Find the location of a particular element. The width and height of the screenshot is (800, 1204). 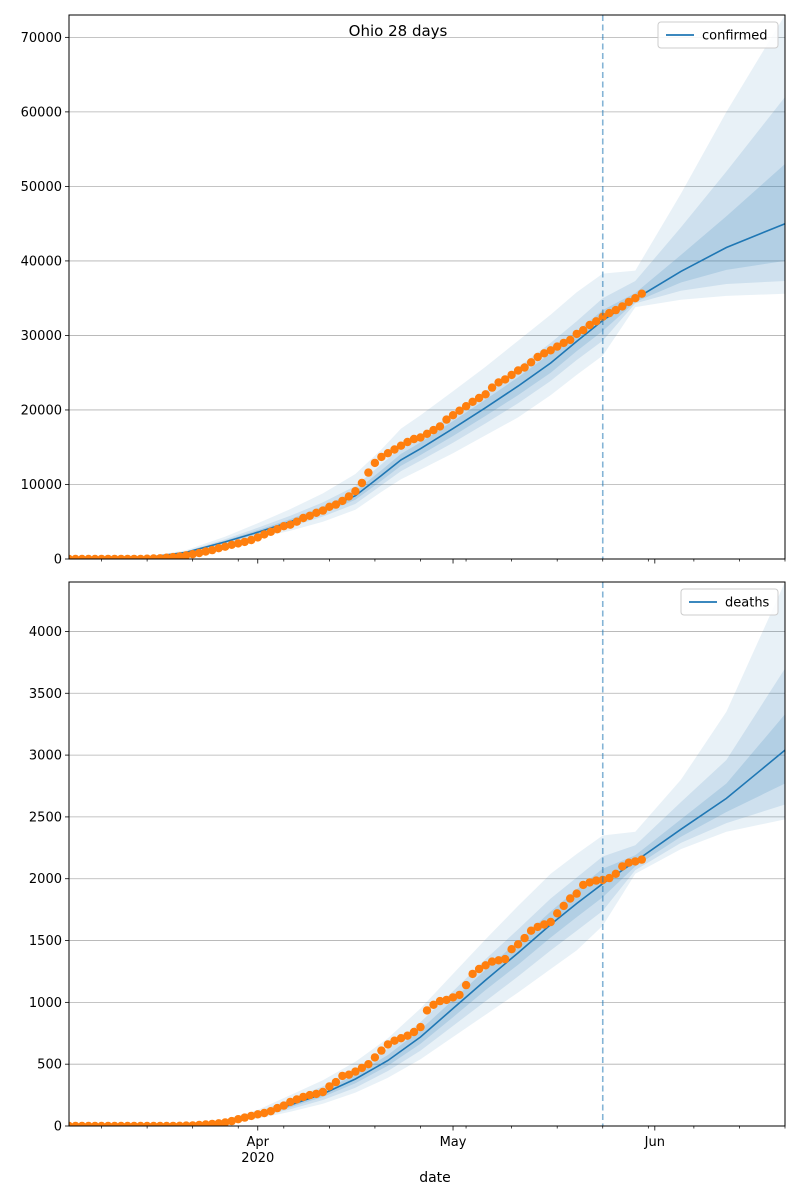

legend-label: deaths is located at coordinates (747, 603).